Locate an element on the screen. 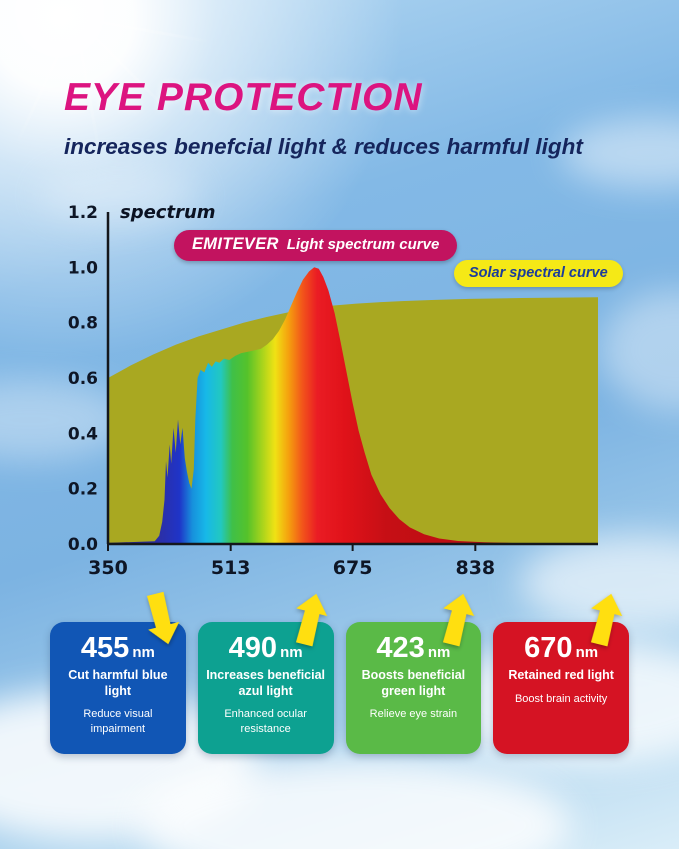 Image resolution: width=679 pixels, height=849 pixels. y-tick-label: 1.2 is located at coordinates (83, 213).